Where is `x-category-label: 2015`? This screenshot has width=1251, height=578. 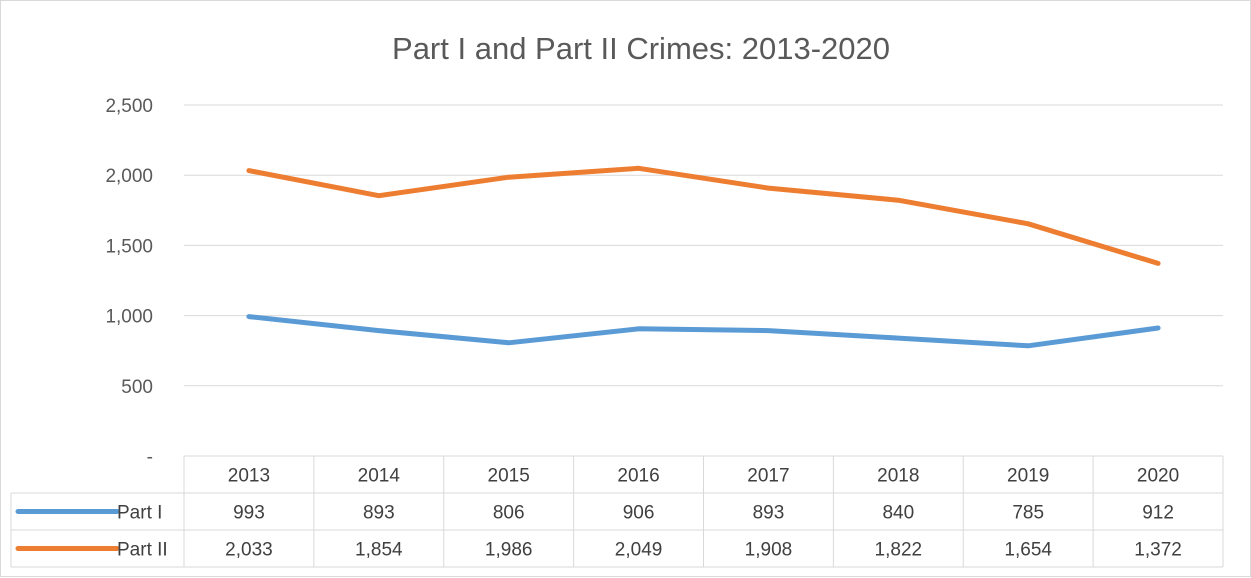 x-category-label: 2015 is located at coordinates (509, 476).